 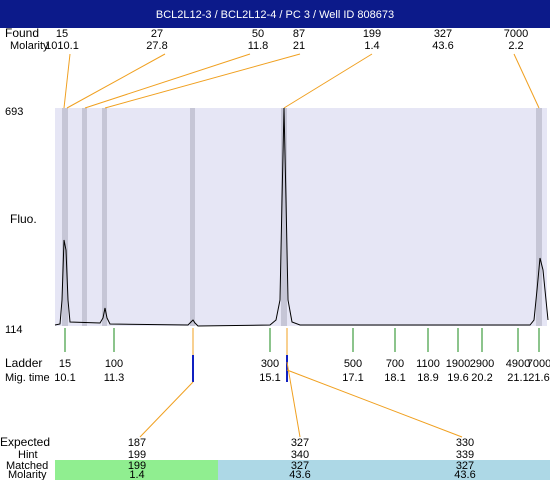 What do you see at coordinates (299, 46) in the screenshot?
I see `found-molarity: 21` at bounding box center [299, 46].